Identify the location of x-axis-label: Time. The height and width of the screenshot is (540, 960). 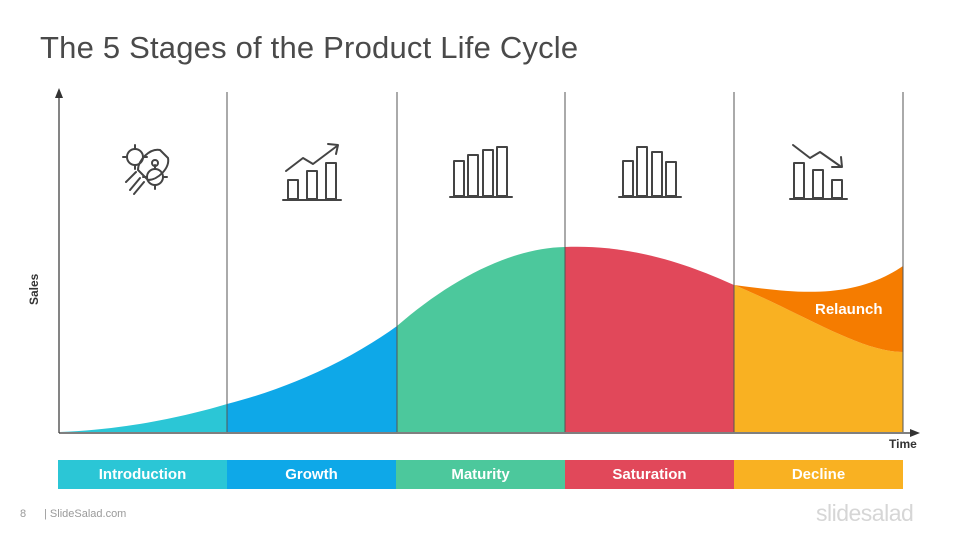
(903, 444).